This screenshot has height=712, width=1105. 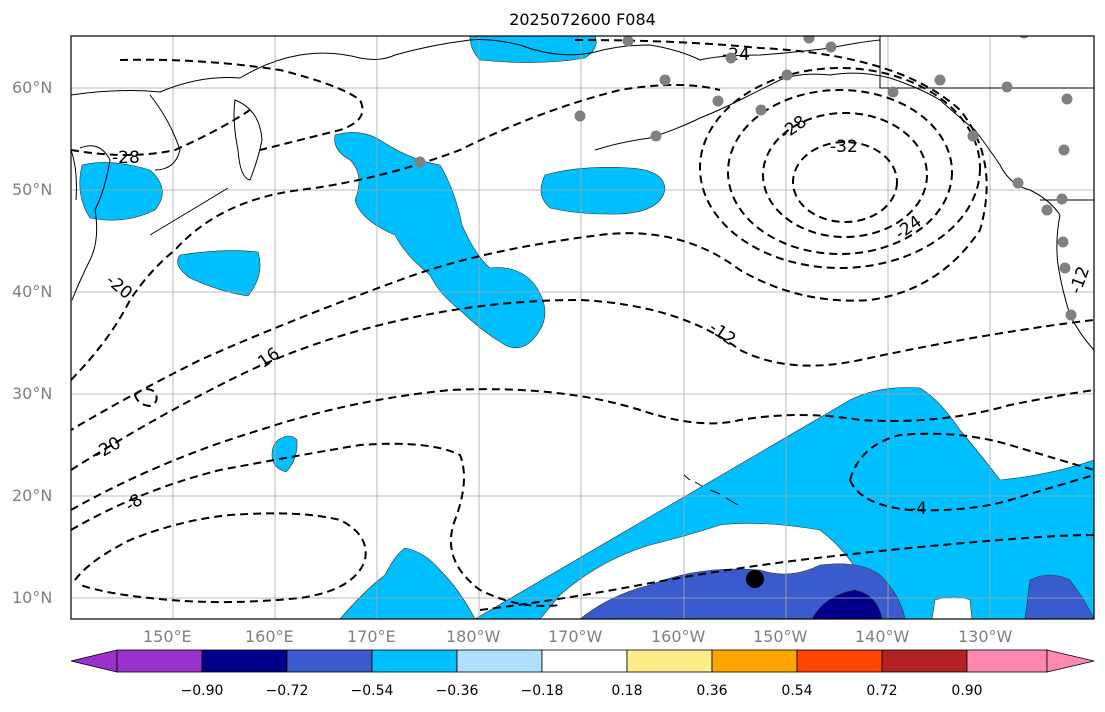 I want to click on colorbar-tick-label: 0.90, so click(x=967, y=691).